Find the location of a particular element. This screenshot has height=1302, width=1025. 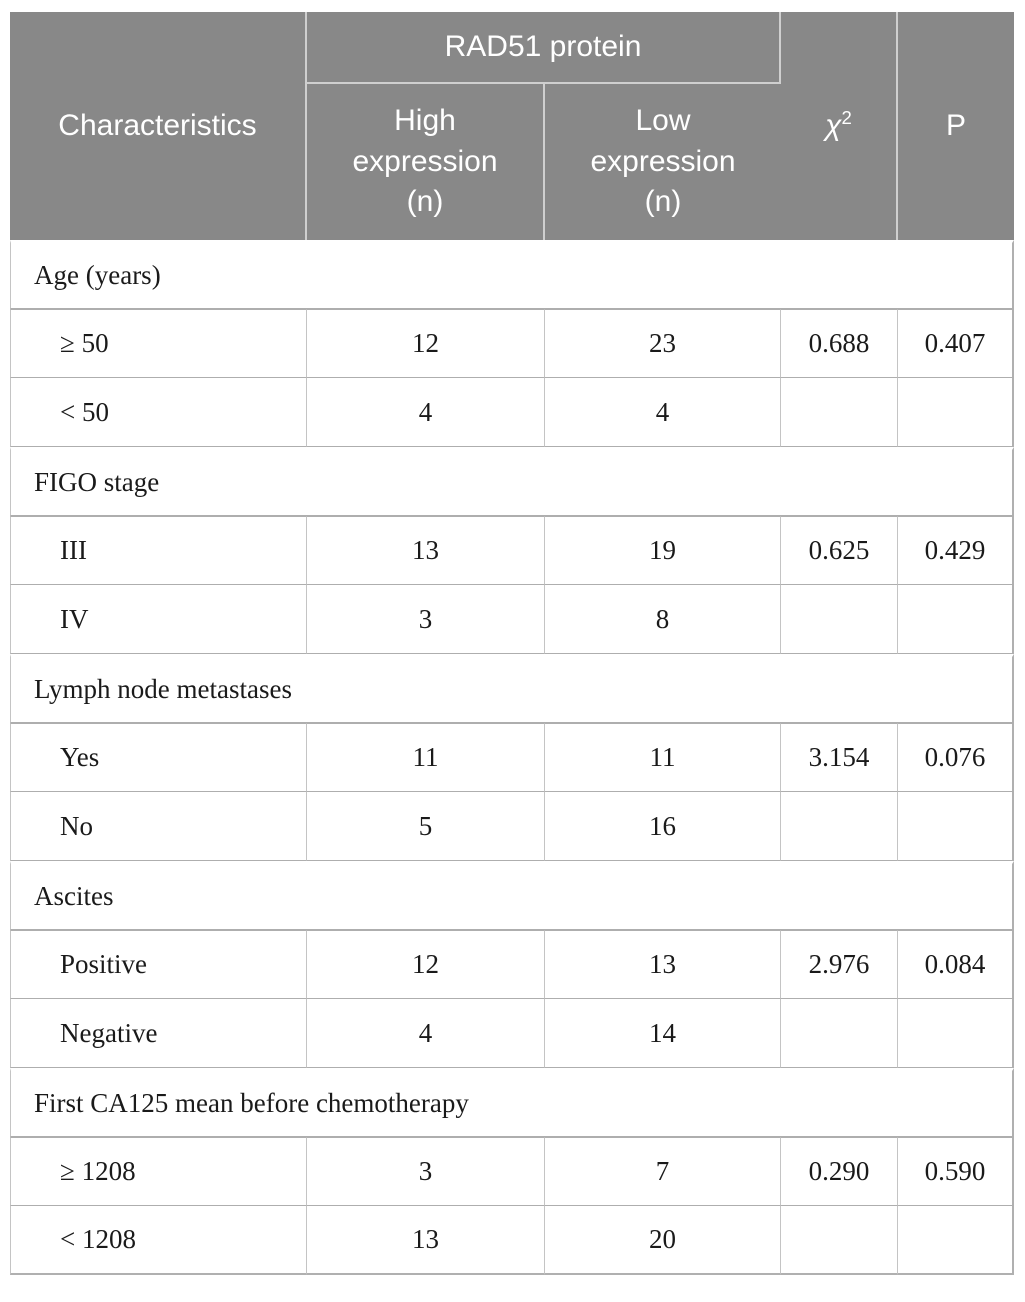

low-expression-value: 23 is located at coordinates (663, 343).